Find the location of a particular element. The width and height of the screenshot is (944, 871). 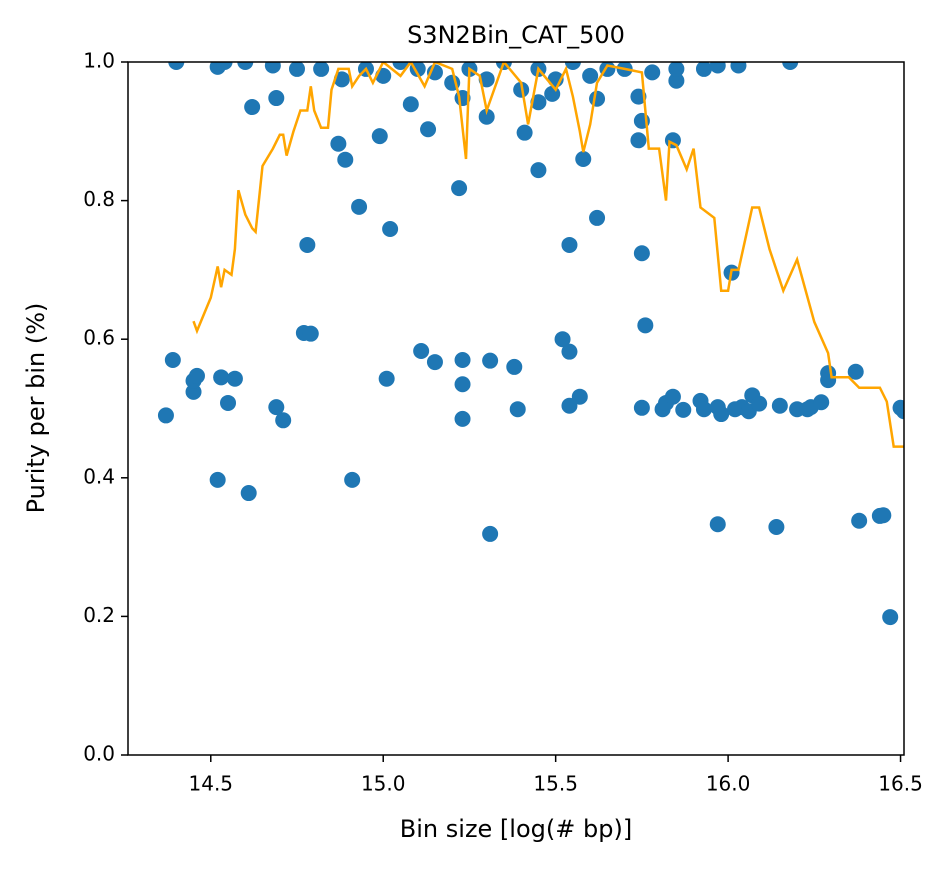

x-axis-label: Bin size [log(# bp)] is located at coordinates (516, 829).